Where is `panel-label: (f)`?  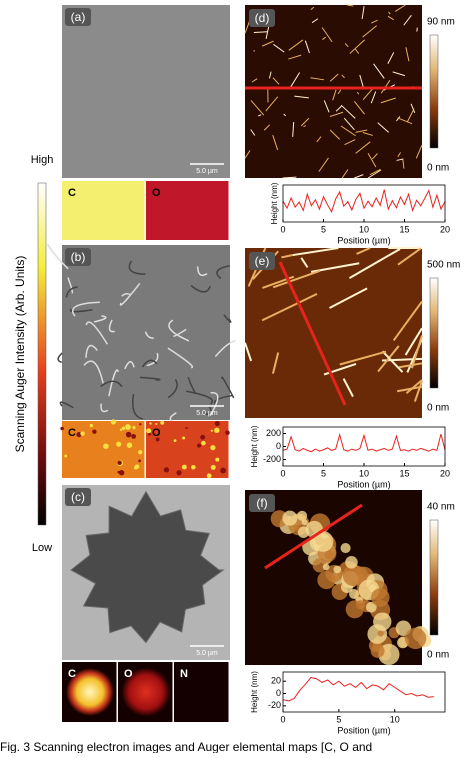 panel-label: (f) is located at coordinates (261, 503).